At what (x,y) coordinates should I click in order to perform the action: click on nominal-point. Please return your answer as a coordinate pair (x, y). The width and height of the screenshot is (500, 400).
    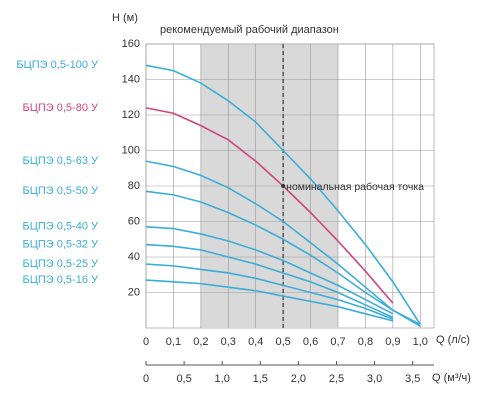
    Looking at the image, I should click on (283, 186).